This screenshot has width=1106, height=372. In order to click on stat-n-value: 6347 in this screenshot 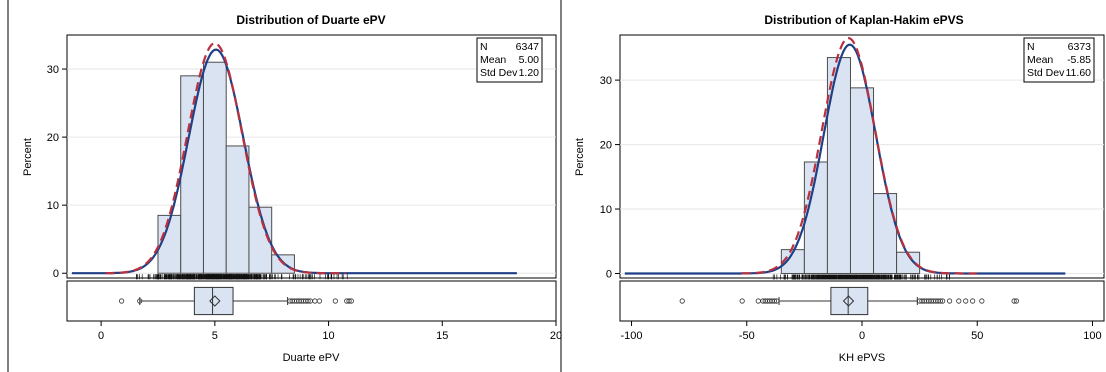, I will do `click(528, 47)`.